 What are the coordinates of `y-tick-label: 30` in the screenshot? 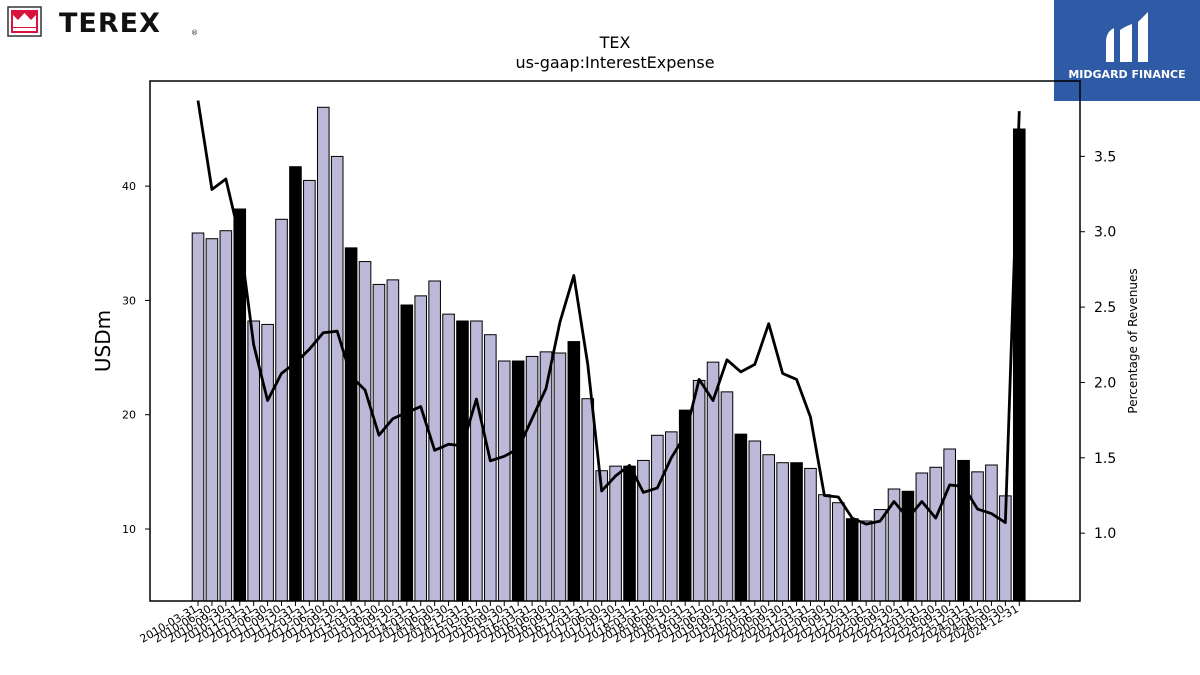 It's located at (129, 300).